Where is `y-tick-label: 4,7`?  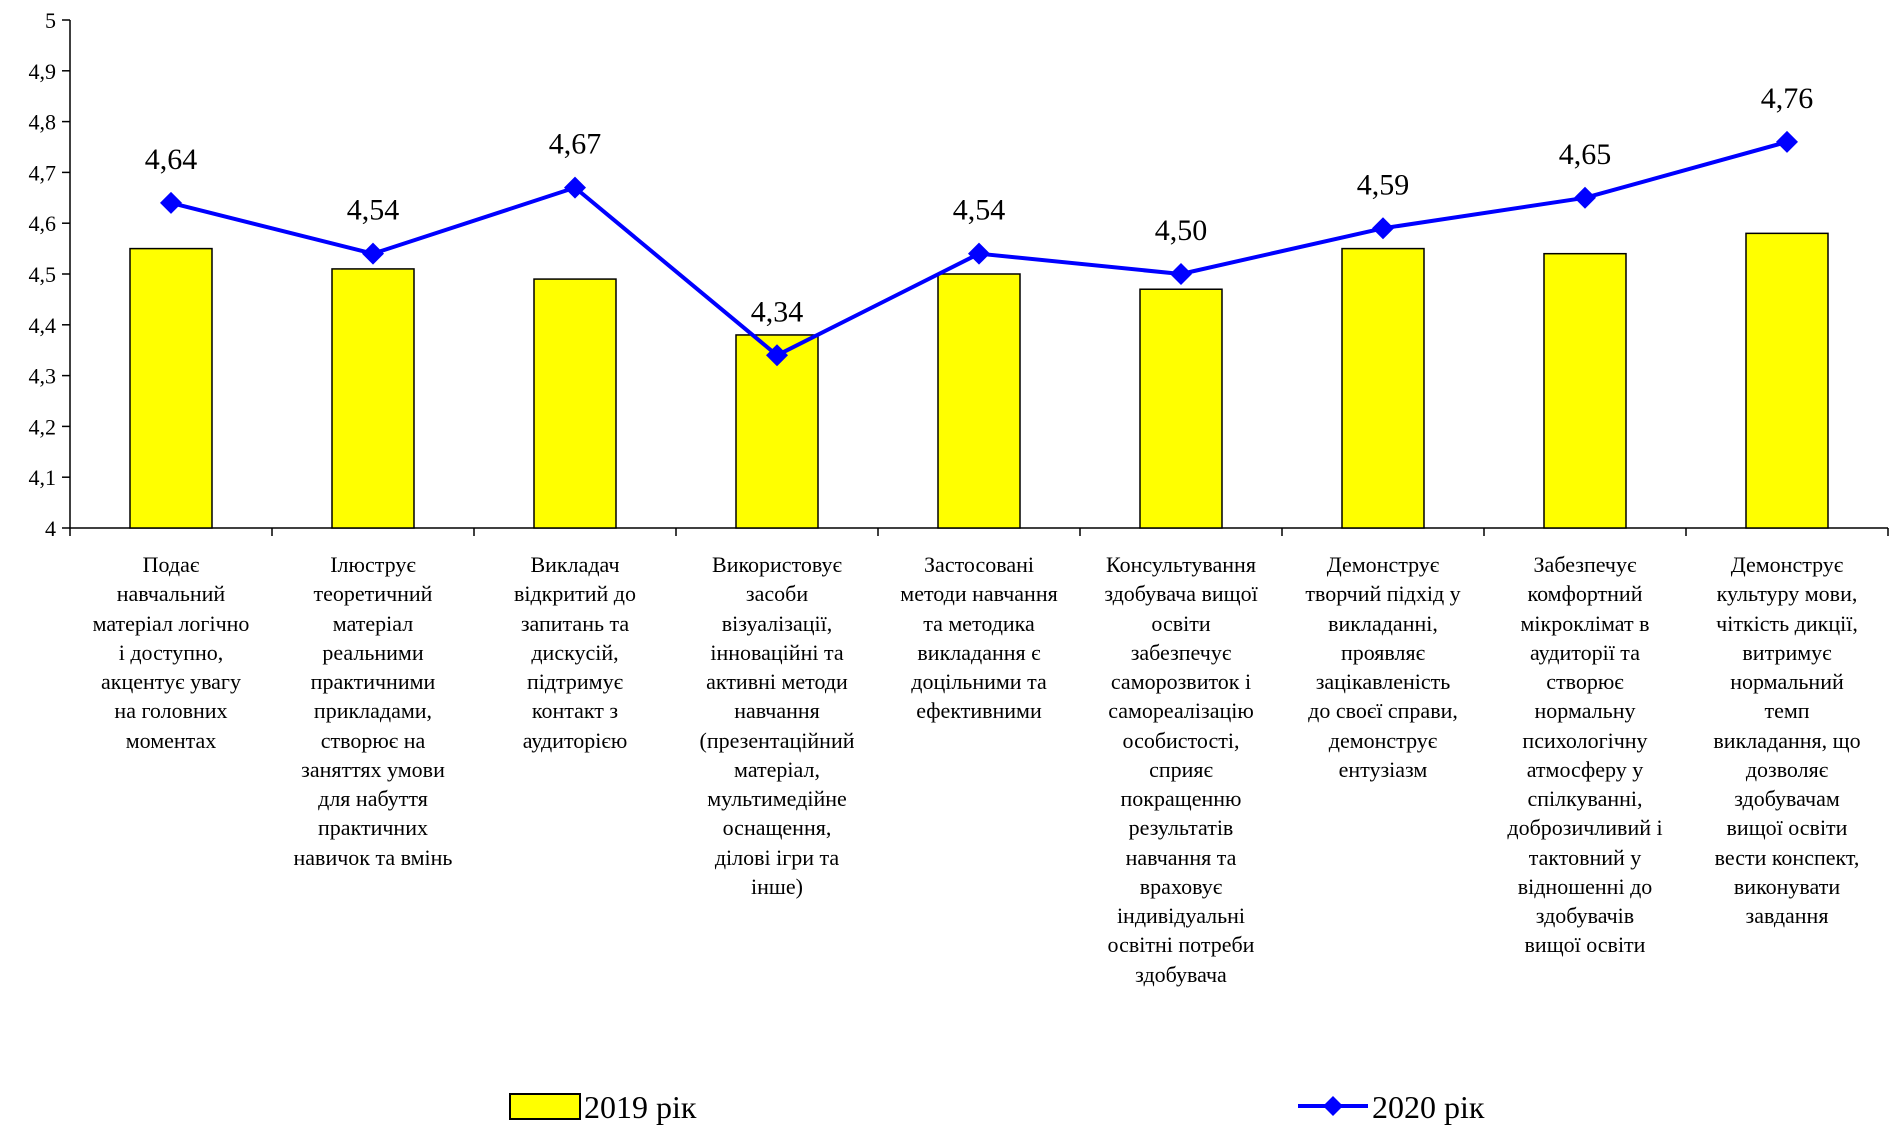 y-tick-label: 4,7 is located at coordinates (43, 172).